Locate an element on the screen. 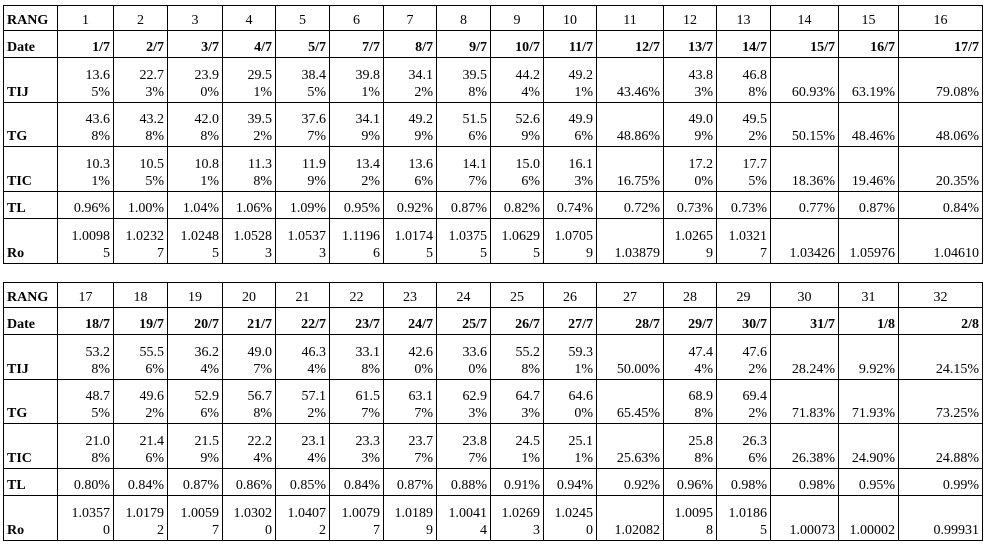  cell: 79.08% is located at coordinates (940, 80).